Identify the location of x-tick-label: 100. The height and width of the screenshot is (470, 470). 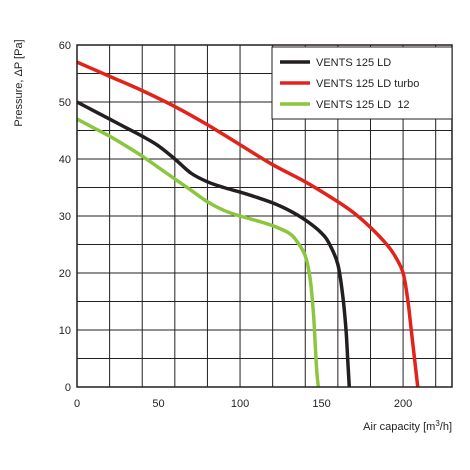
(240, 404).